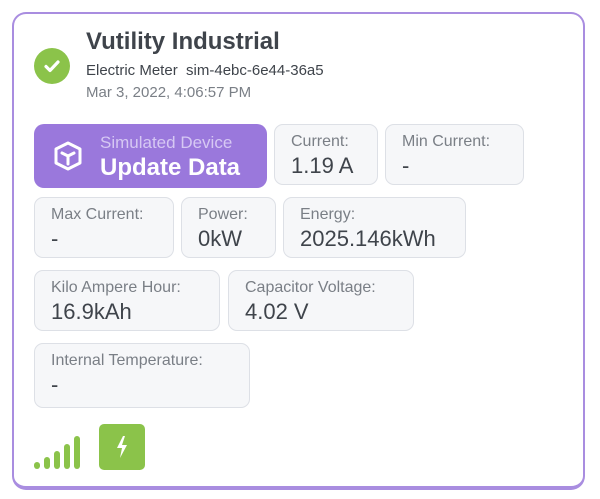 This screenshot has width=600, height=499. What do you see at coordinates (104, 227) in the screenshot?
I see `metric-max-current: Max Current: -` at bounding box center [104, 227].